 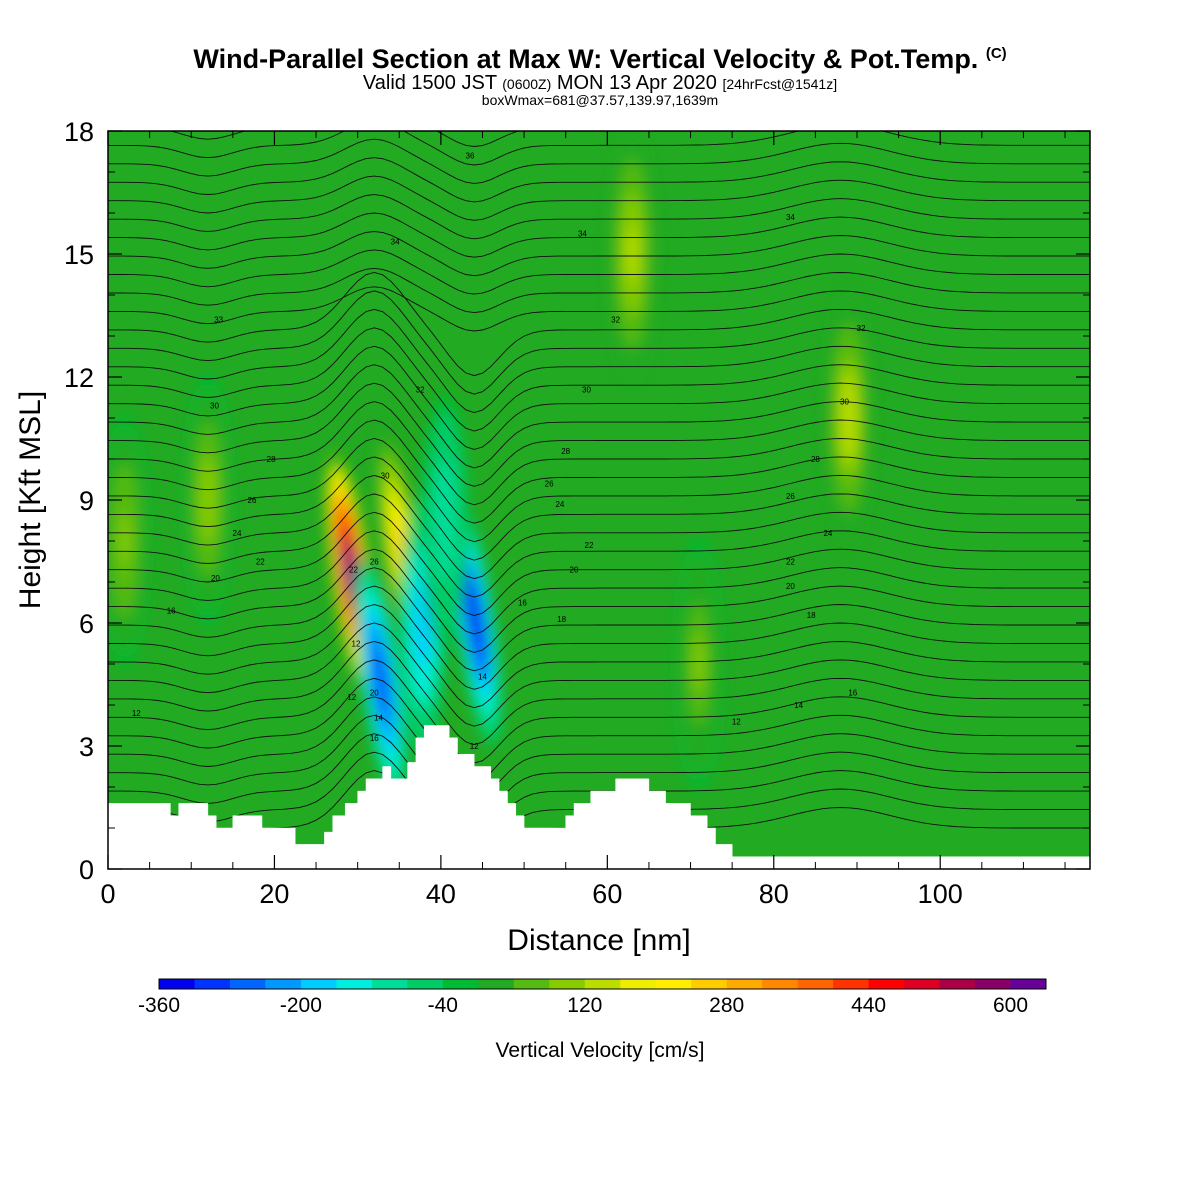 I want to click on contour-label-40: 18, so click(x=811, y=615).